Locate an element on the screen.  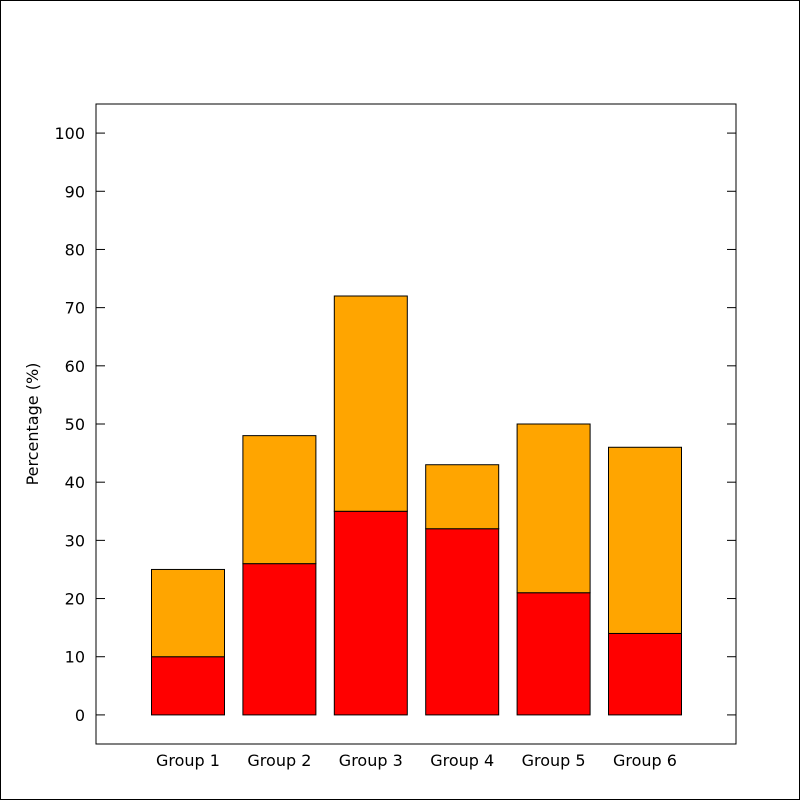
y-tick-label: 10 is located at coordinates (75, 657).